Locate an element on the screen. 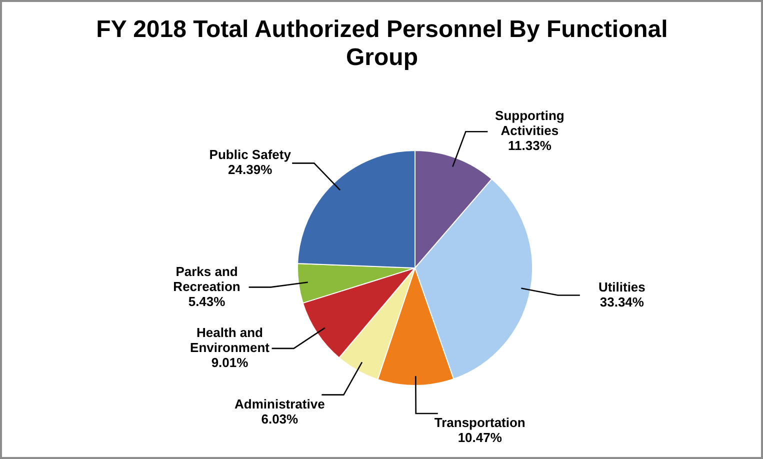 Image resolution: width=763 pixels, height=459 pixels. chart-title: FY 2018 Total Authorized Personnel By Functional Group is located at coordinates (382, 44).